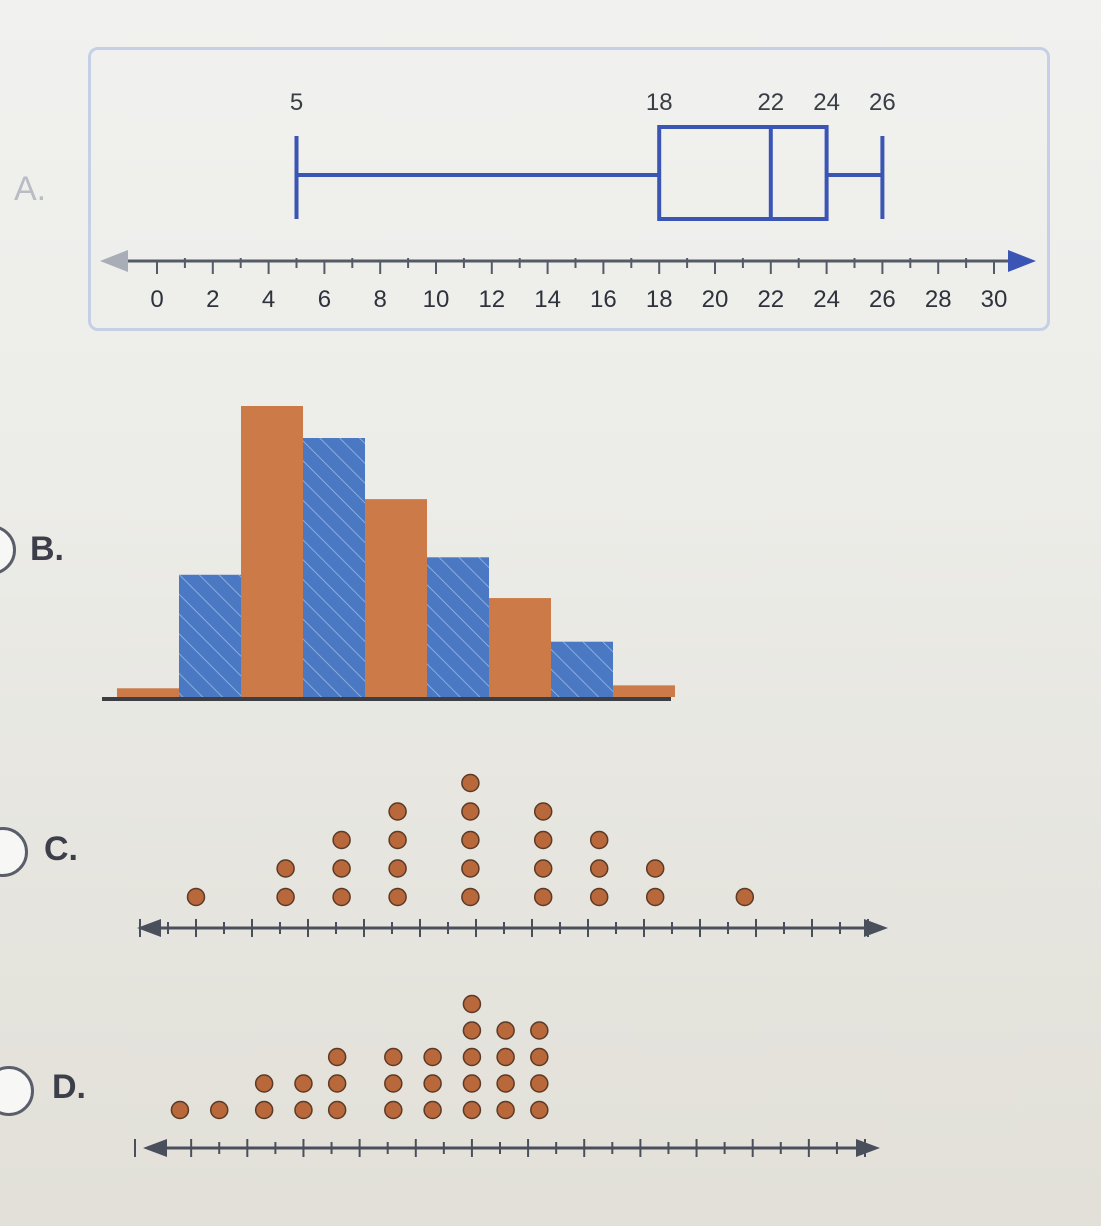 Image resolution: width=1101 pixels, height=1226 pixels. I want to click on box-axis-left-arrow, so click(114, 261).